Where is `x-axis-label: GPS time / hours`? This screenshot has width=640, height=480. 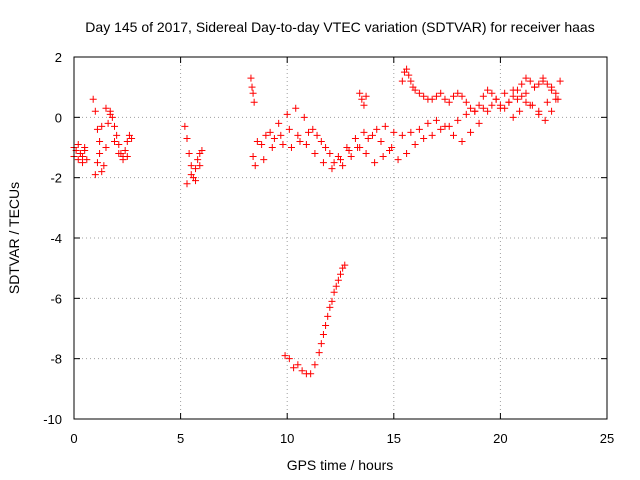 x-axis-label: GPS time / hours is located at coordinates (340, 465).